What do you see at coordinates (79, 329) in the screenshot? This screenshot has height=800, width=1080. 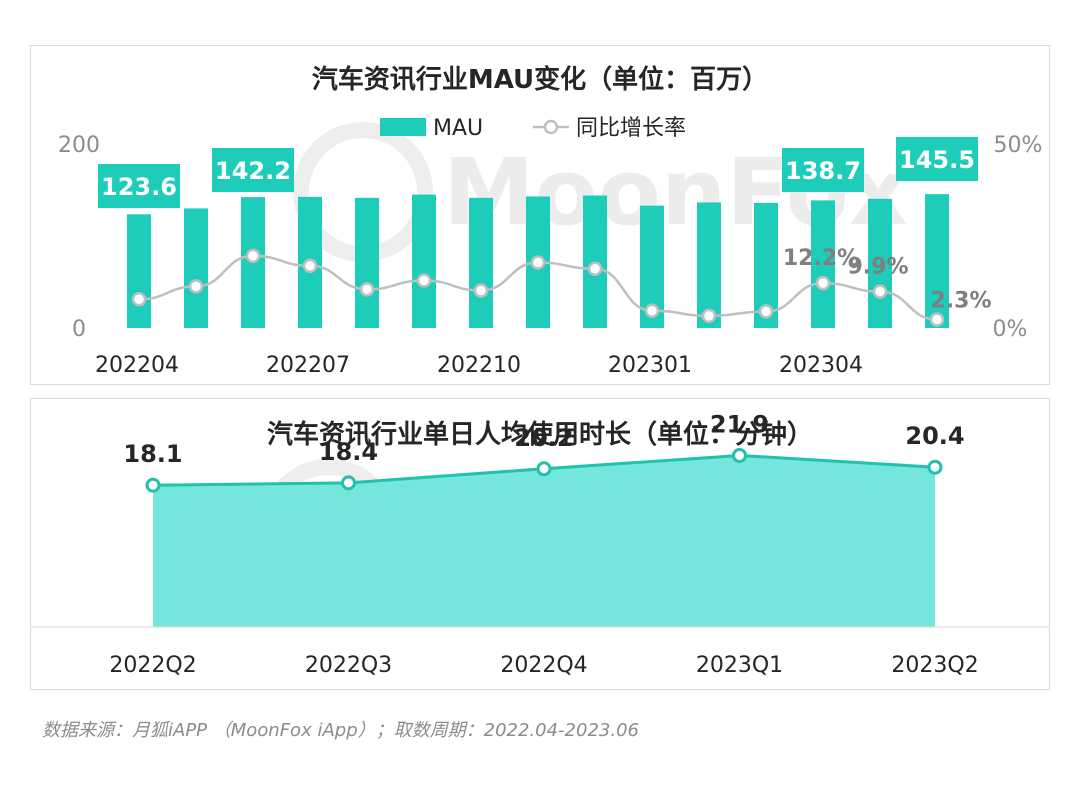 I see `y-left-tick-bottom: 0` at bounding box center [79, 329].